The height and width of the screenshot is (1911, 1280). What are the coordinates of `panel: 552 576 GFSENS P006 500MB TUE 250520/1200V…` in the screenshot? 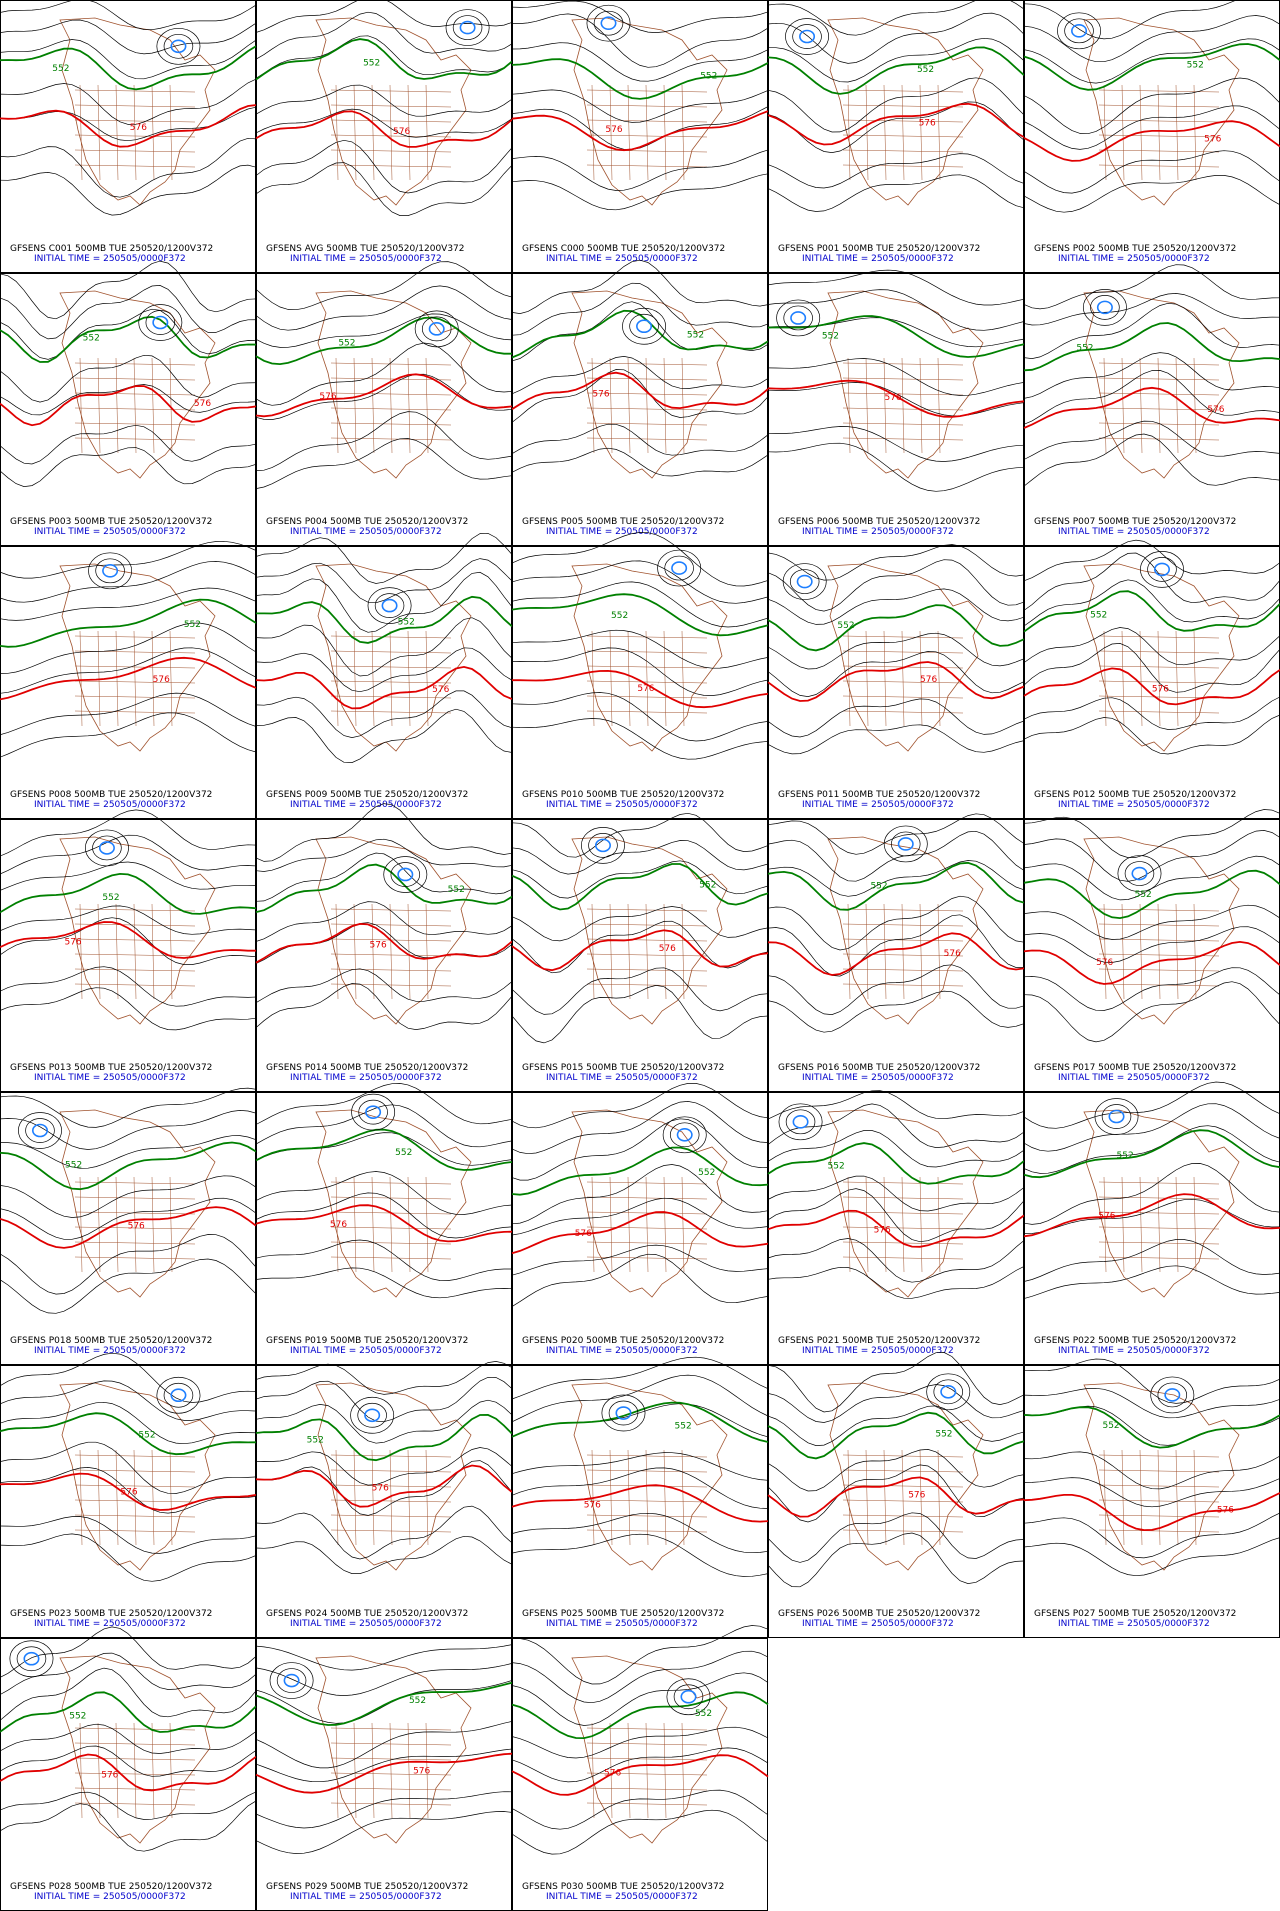 It's located at (896, 407).